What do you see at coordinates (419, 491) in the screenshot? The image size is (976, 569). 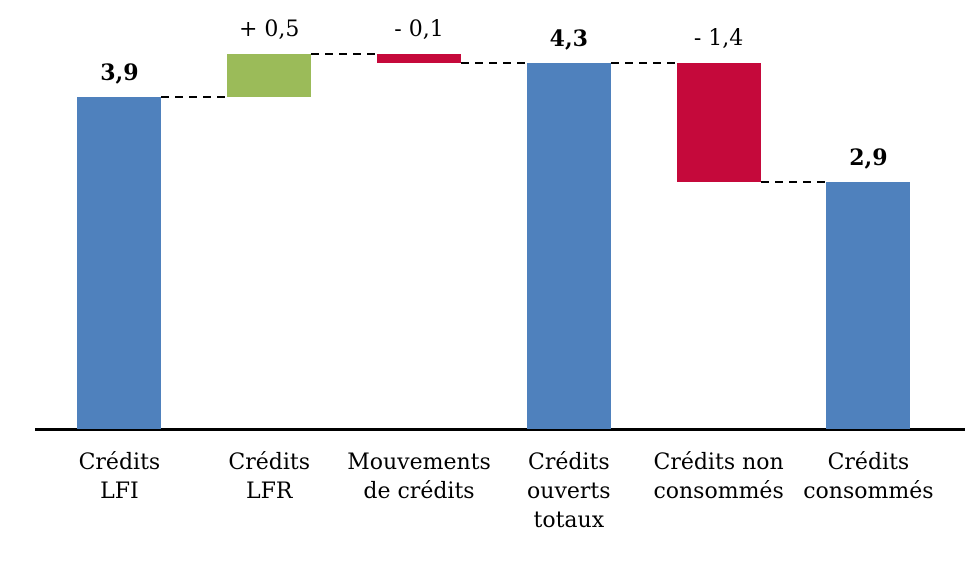 I see `category-label-line: de crédits` at bounding box center [419, 491].